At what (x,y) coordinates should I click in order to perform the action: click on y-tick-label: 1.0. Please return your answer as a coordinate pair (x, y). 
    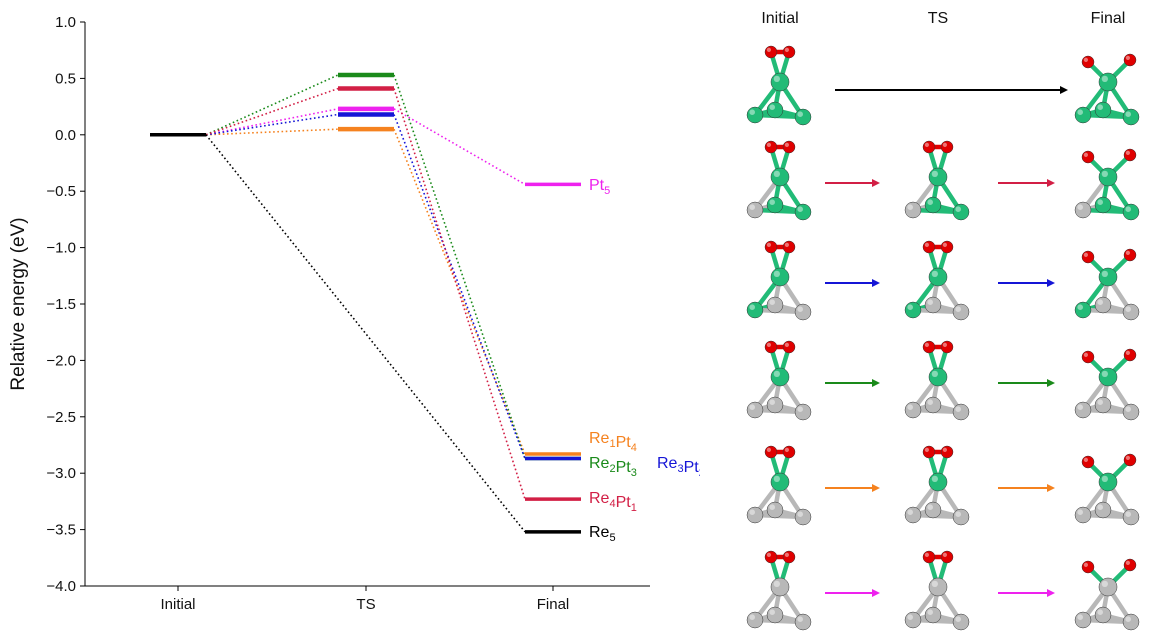
    Looking at the image, I should click on (65, 22).